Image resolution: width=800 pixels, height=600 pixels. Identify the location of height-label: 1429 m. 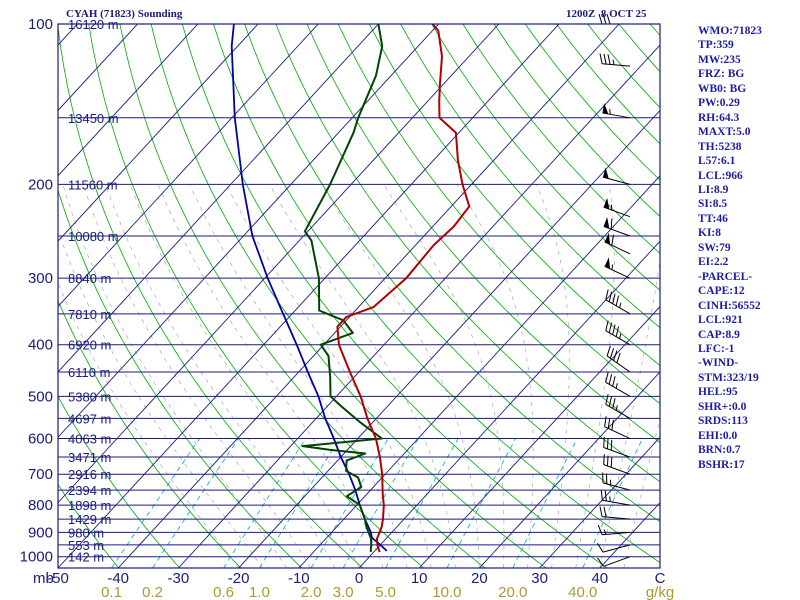
(89, 519).